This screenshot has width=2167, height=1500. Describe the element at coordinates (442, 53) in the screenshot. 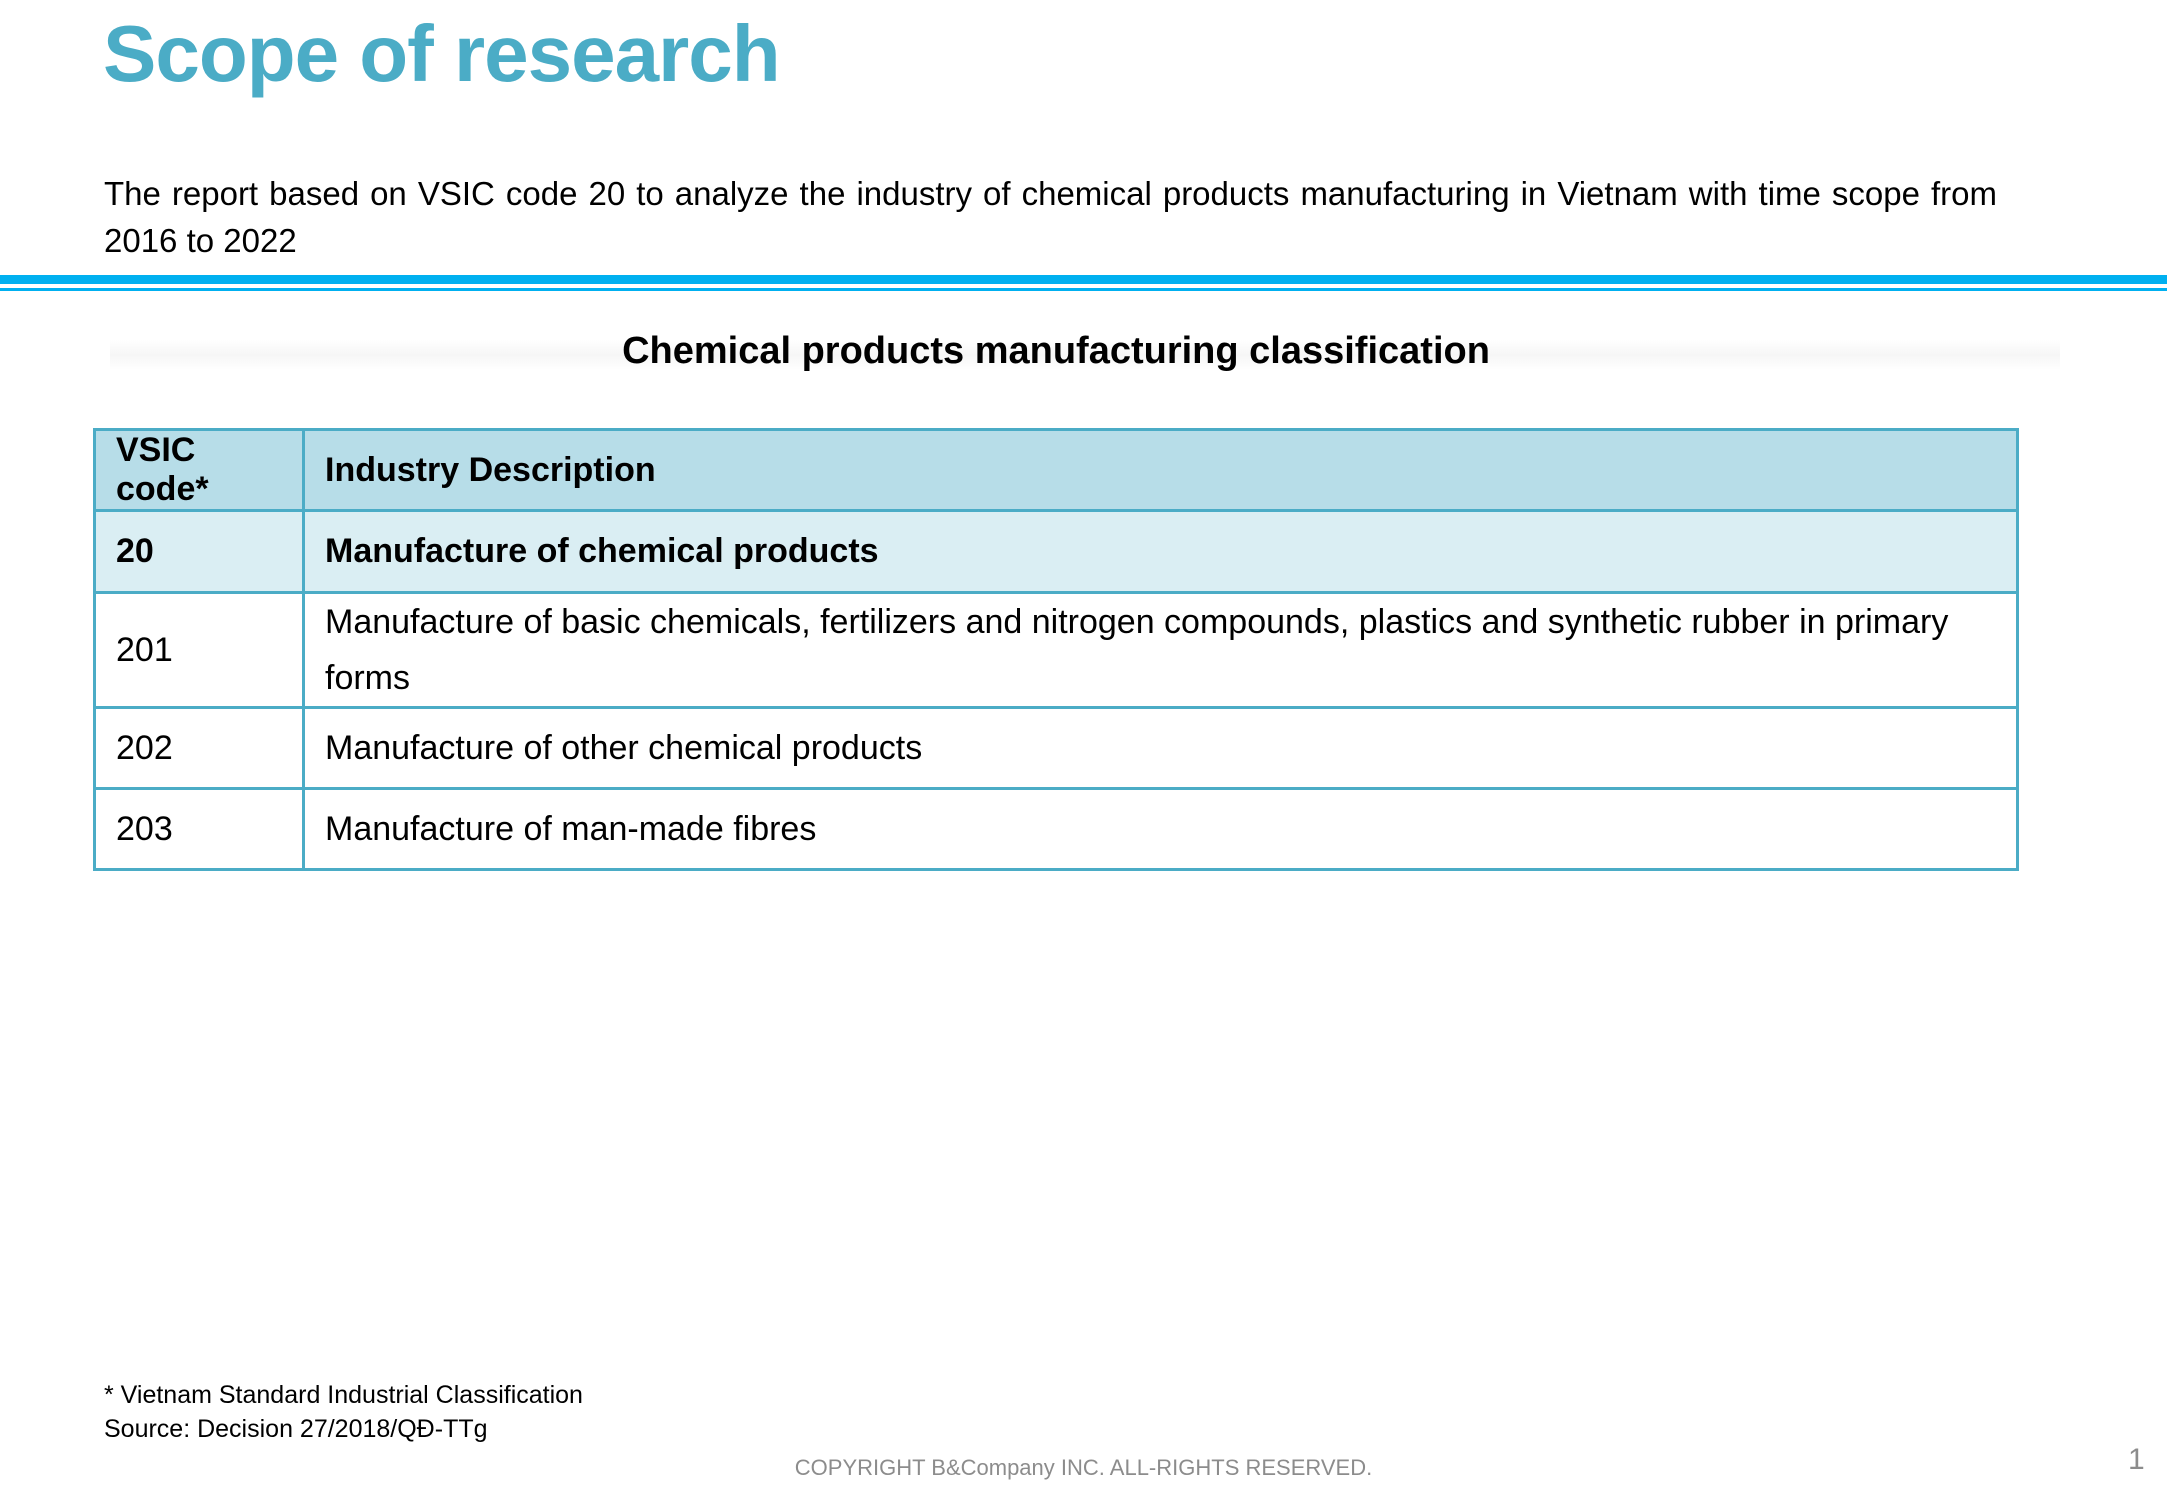

I see `page-title: Scope of research` at that location.